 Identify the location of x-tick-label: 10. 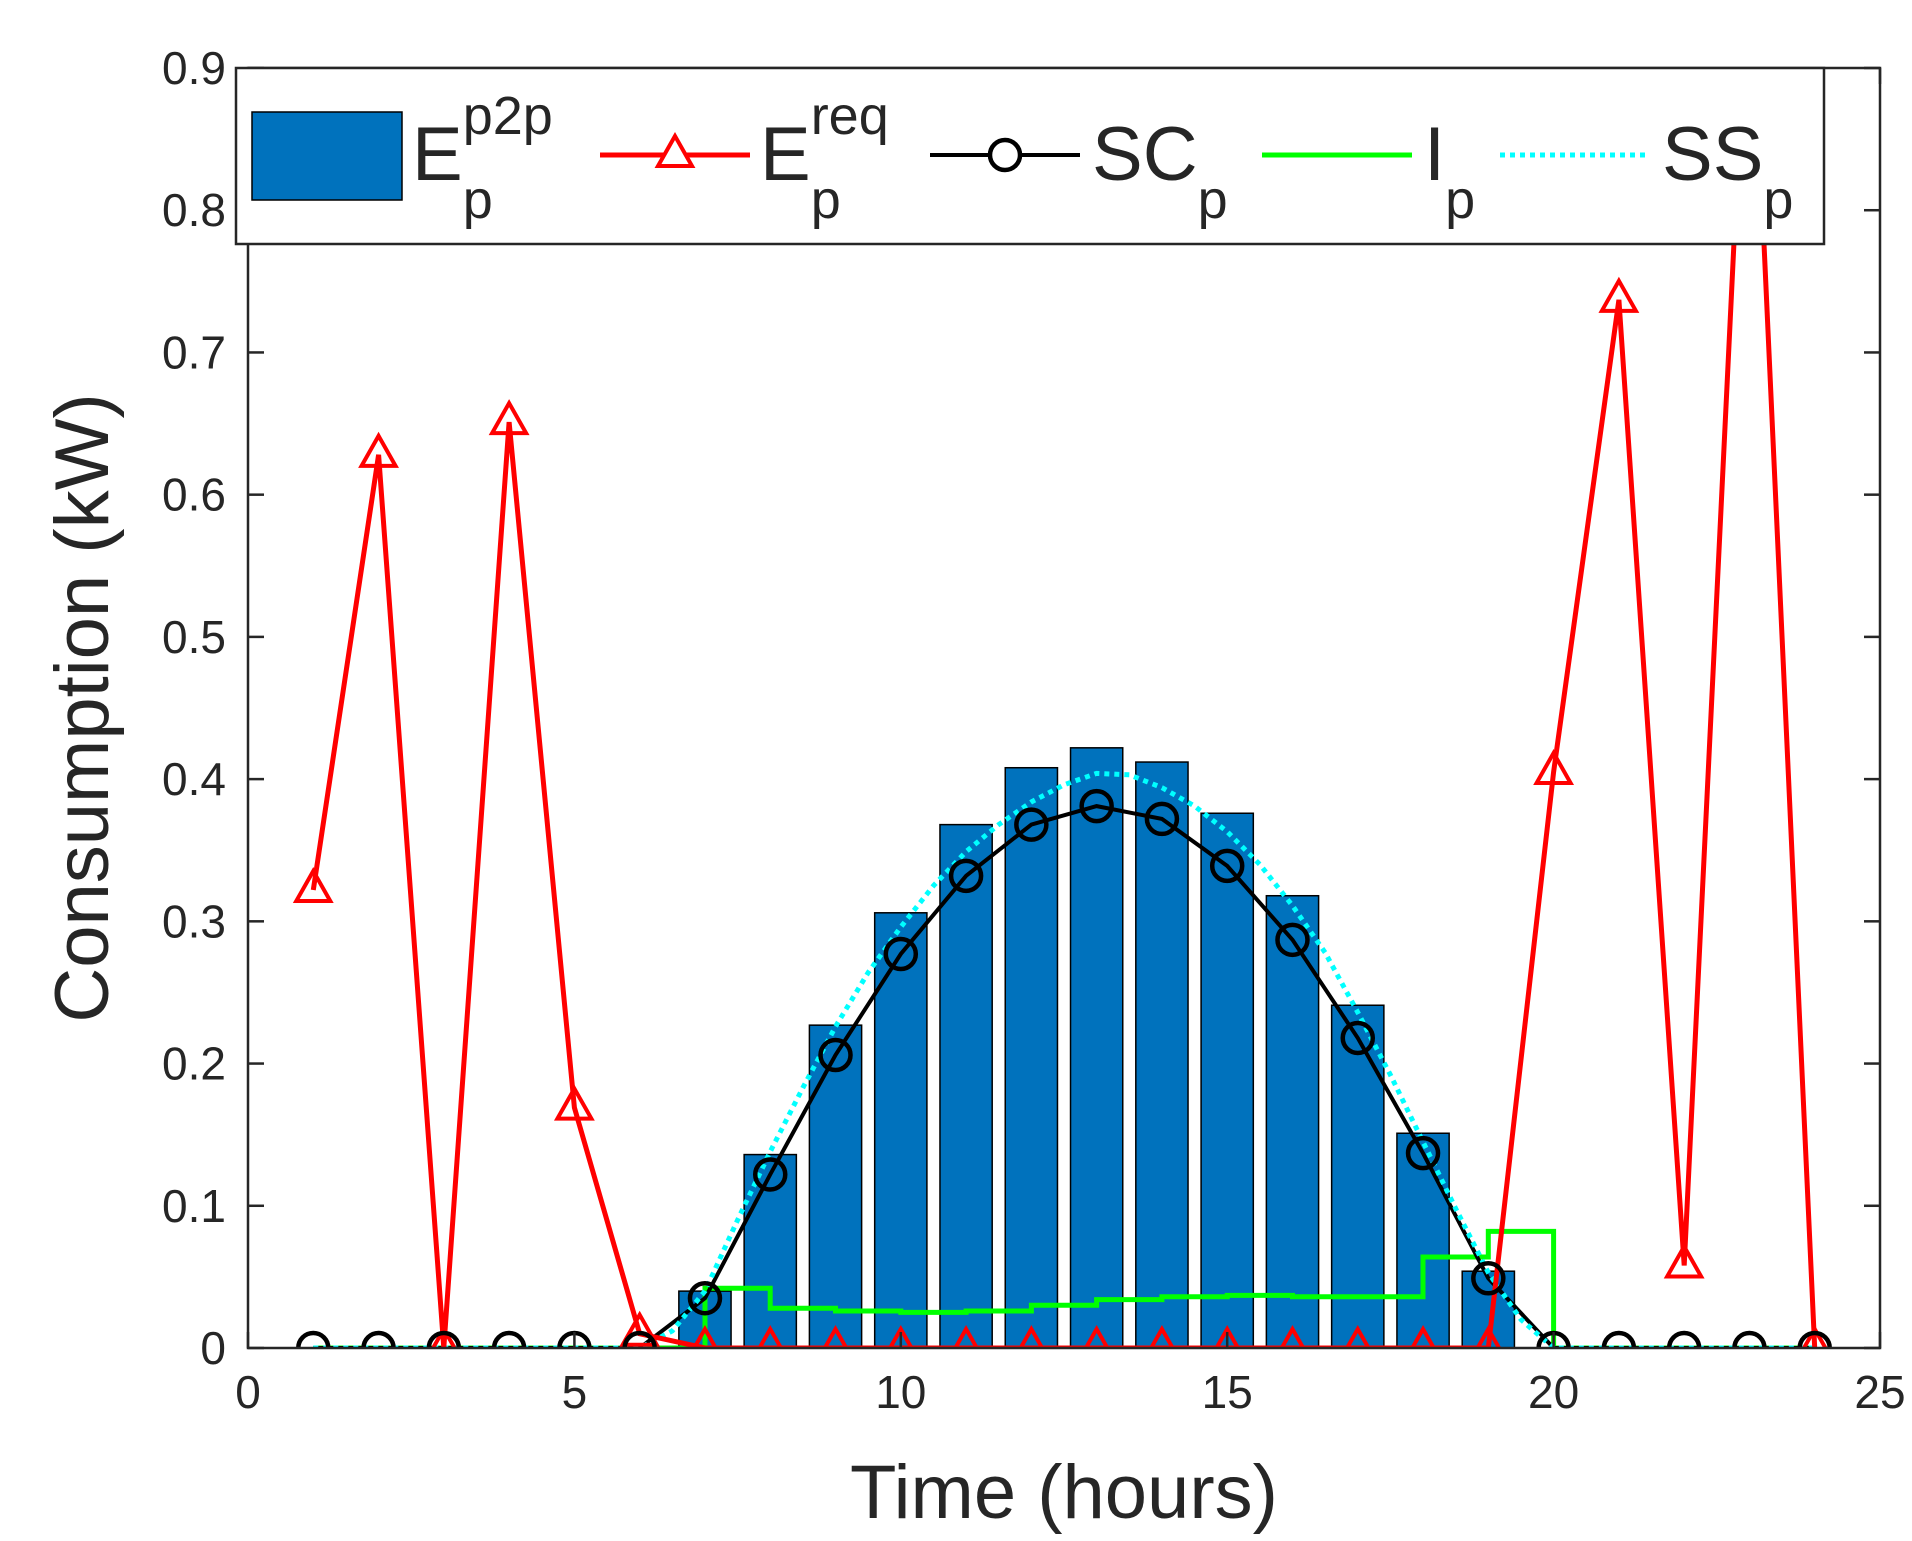
(900, 1392).